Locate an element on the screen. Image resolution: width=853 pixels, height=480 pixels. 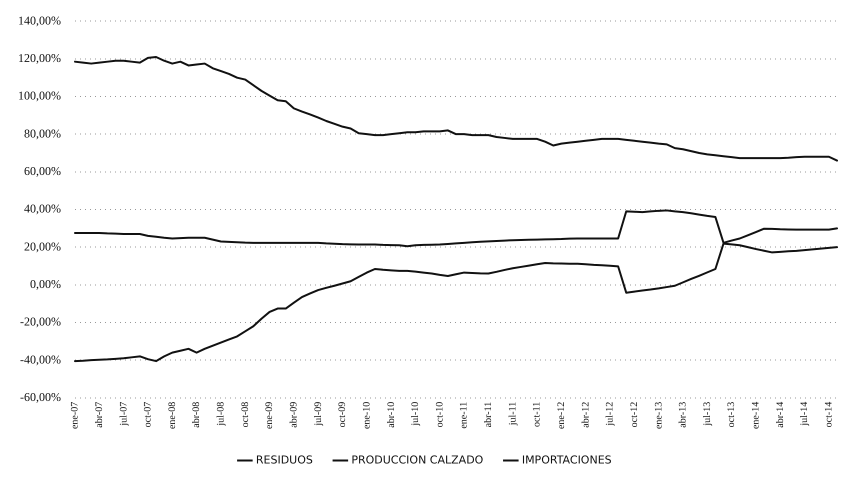
x-tick-label: oct-14 is located at coordinates (829, 415).